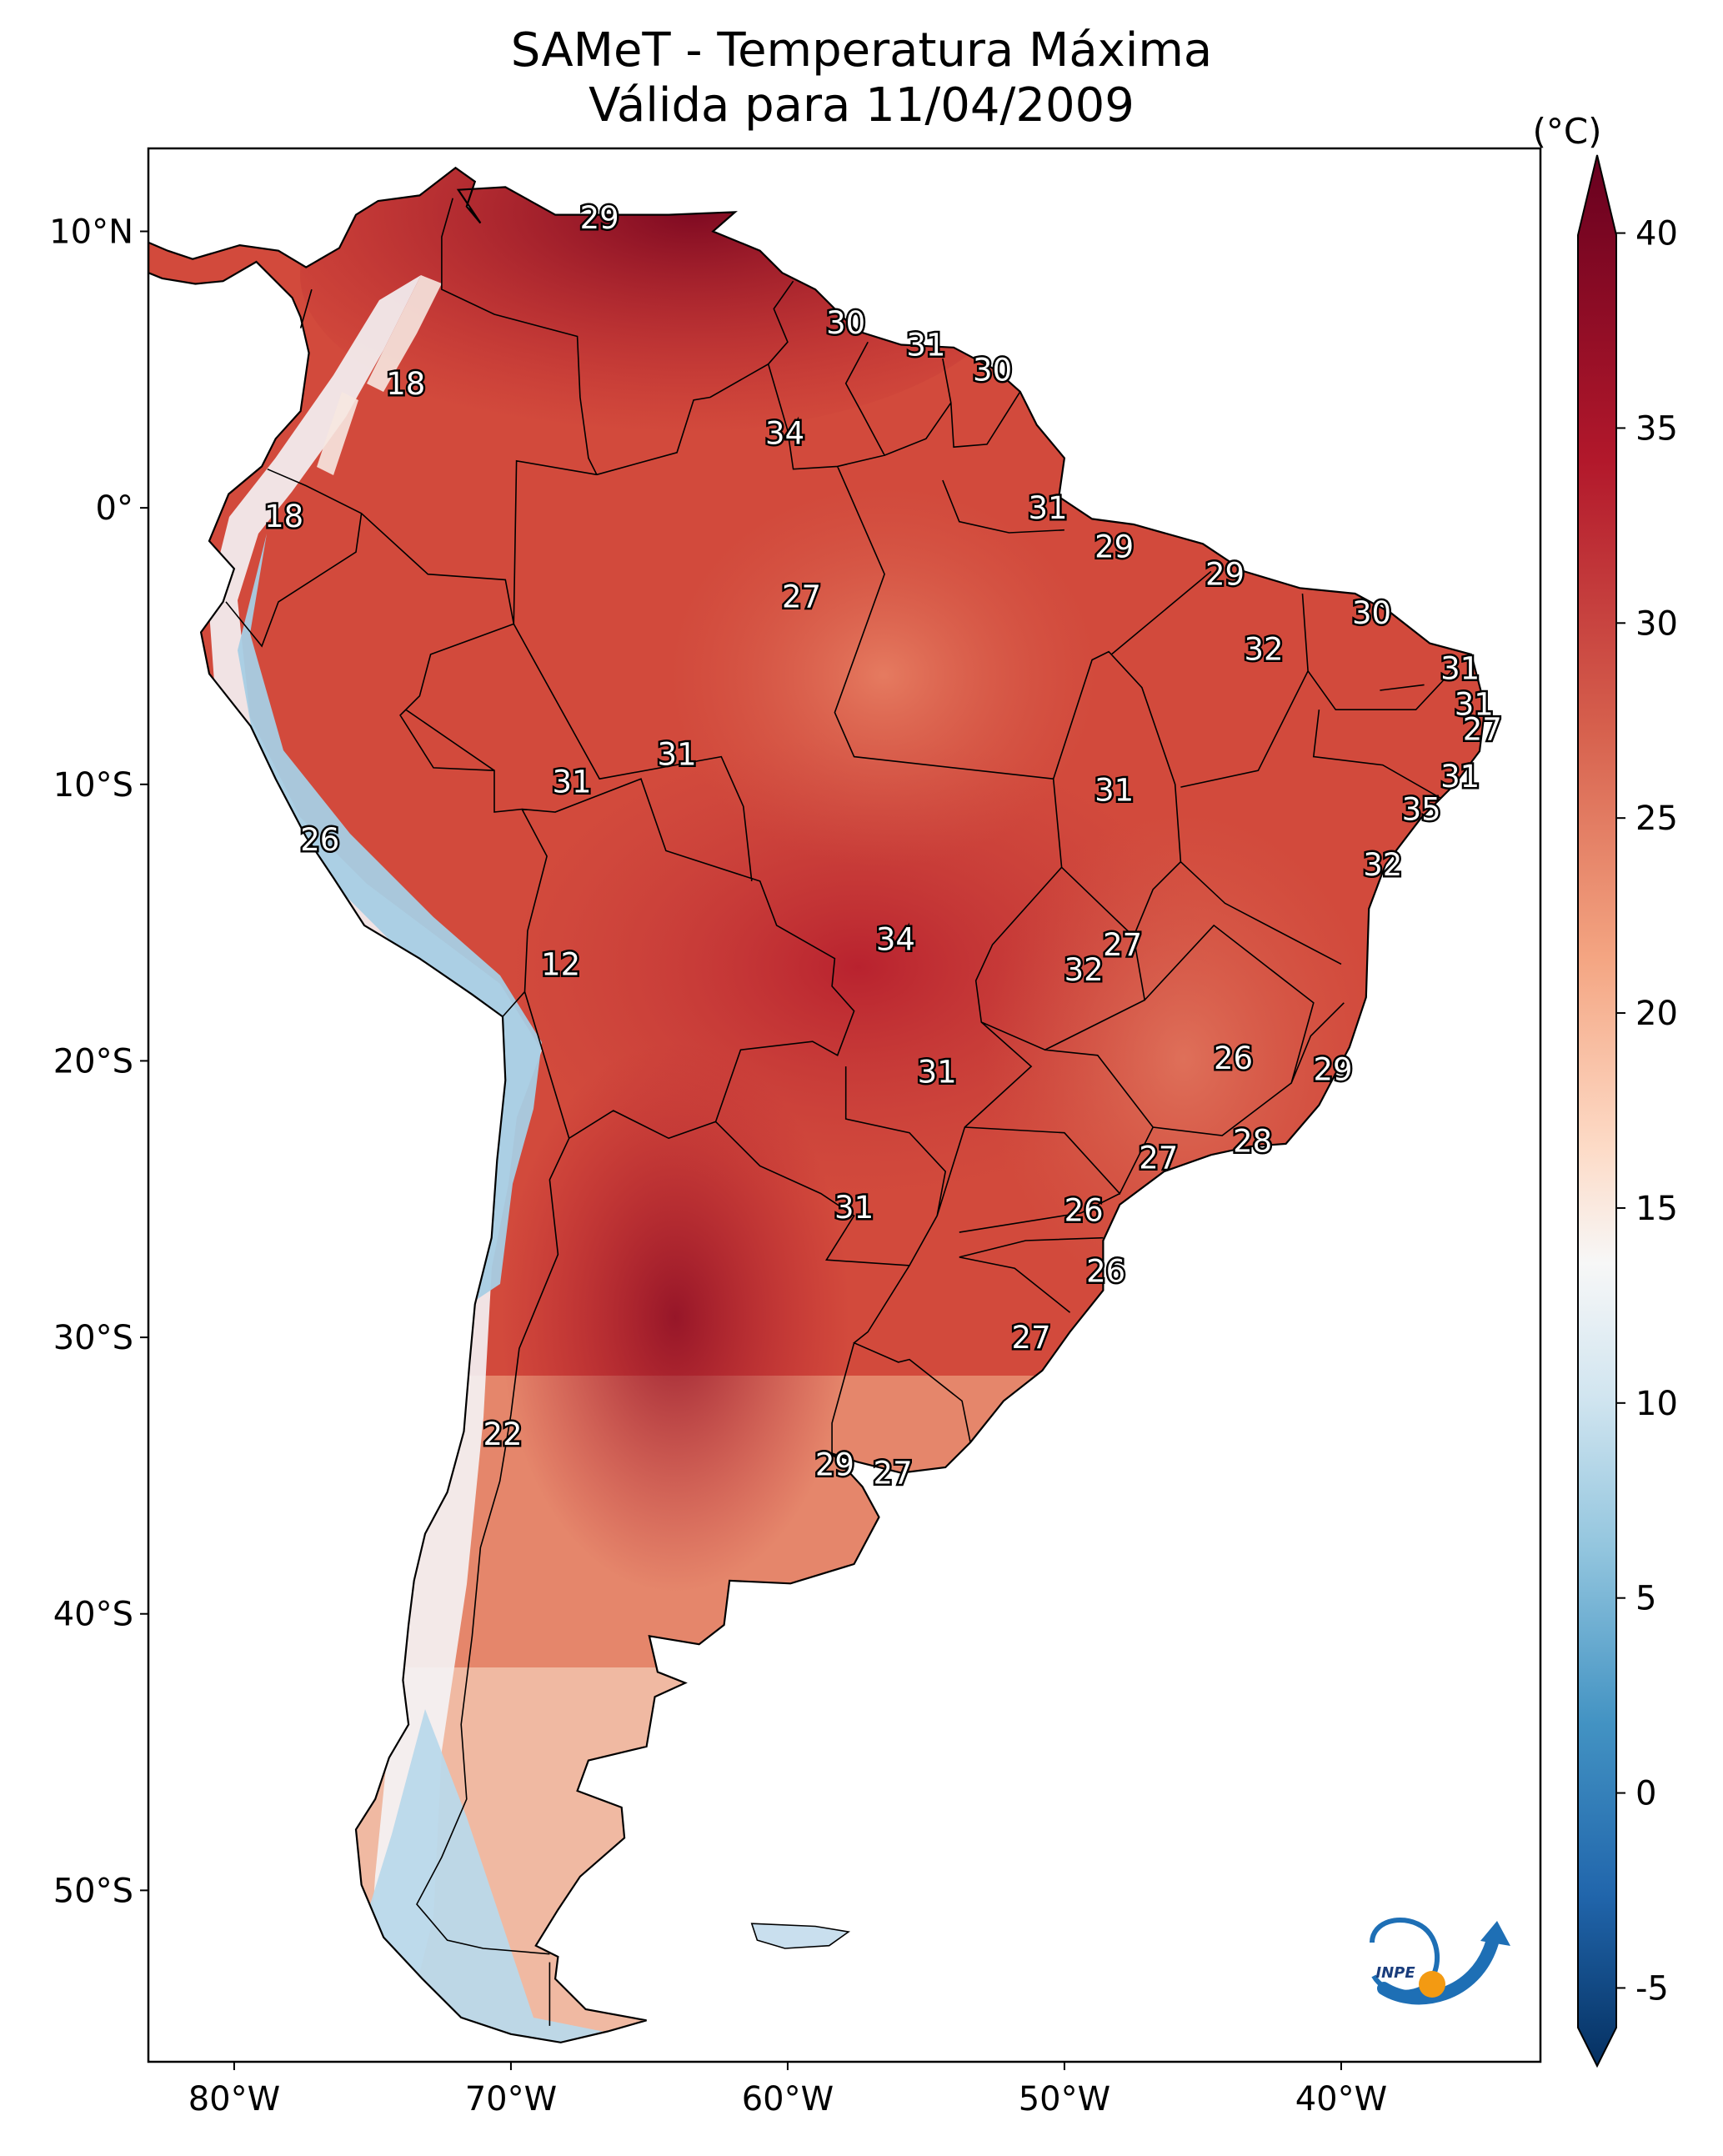  I want to click on inpe-logo-icon: INPE, so click(1440, 1961).